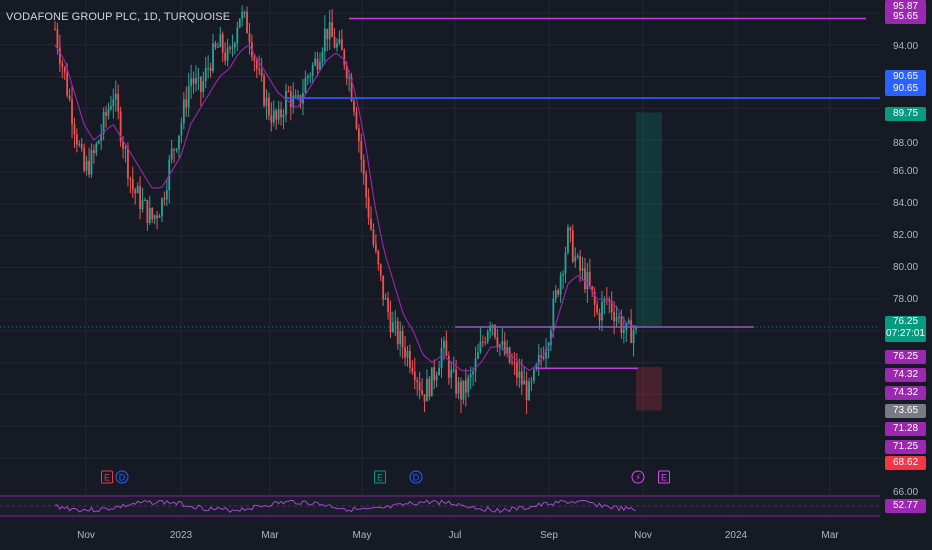 Image resolution: width=932 pixels, height=550 pixels. Describe the element at coordinates (181, 535) in the screenshot. I see `x-tick-label: 2023` at that location.